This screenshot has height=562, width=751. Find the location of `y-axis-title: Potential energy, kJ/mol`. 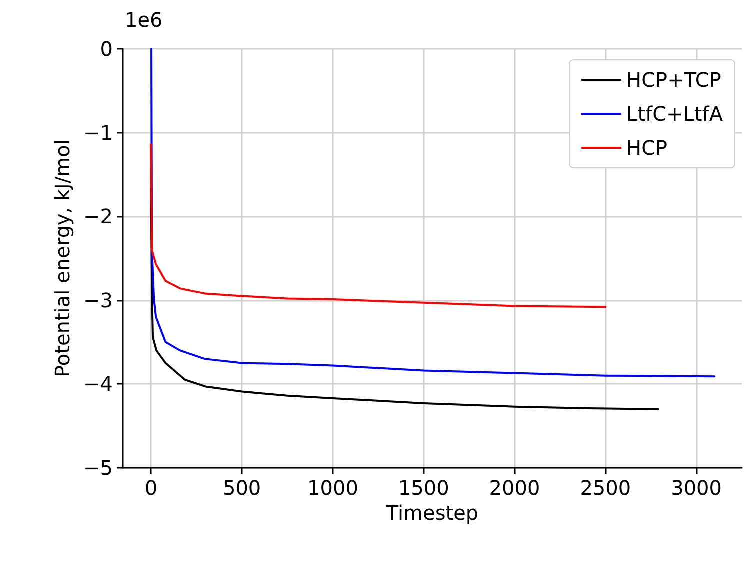

y-axis-title: Potential energy, kJ/mol is located at coordinates (62, 259).